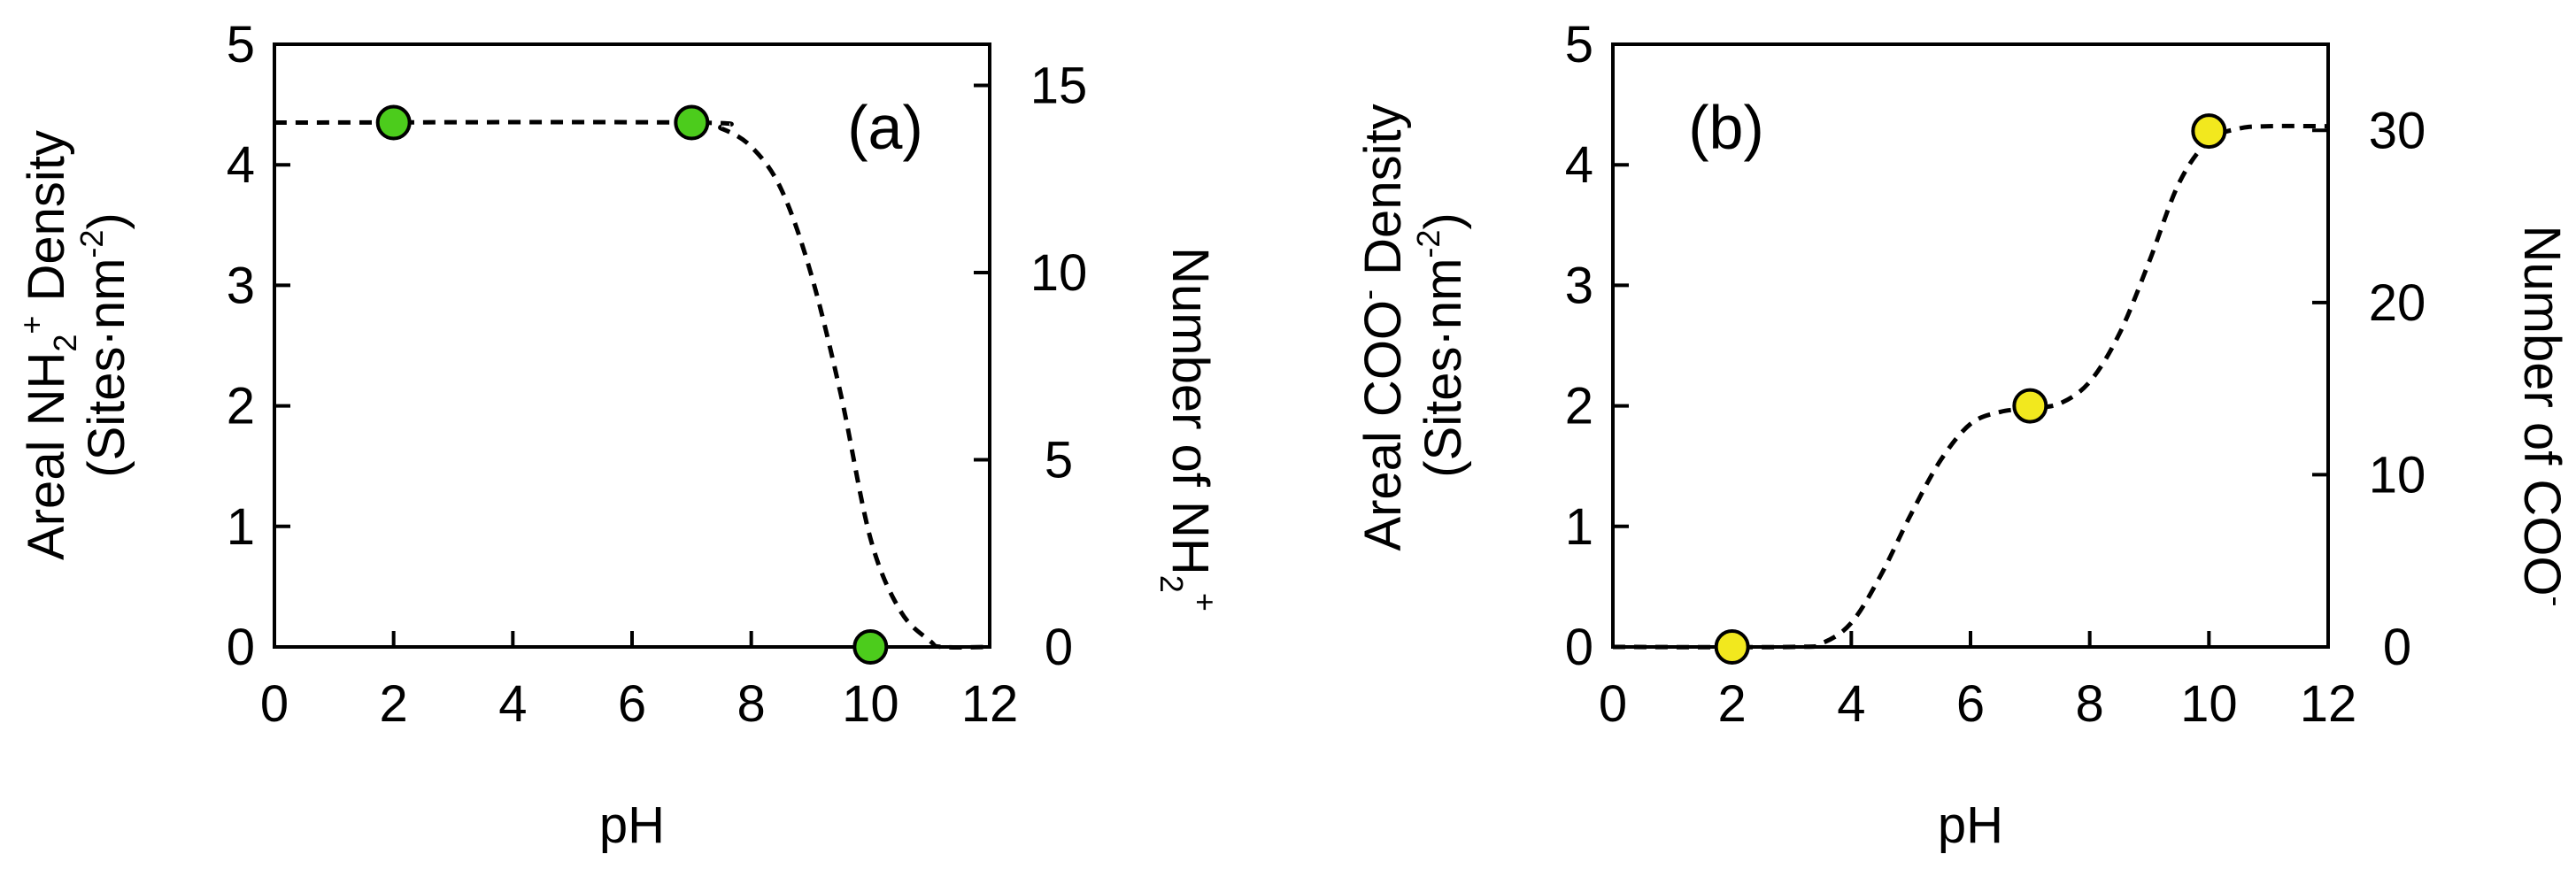 This screenshot has height=885, width=2576. What do you see at coordinates (46, 456) in the screenshot?
I see `panel-a-y-title-prefix: Areal NH` at bounding box center [46, 456].